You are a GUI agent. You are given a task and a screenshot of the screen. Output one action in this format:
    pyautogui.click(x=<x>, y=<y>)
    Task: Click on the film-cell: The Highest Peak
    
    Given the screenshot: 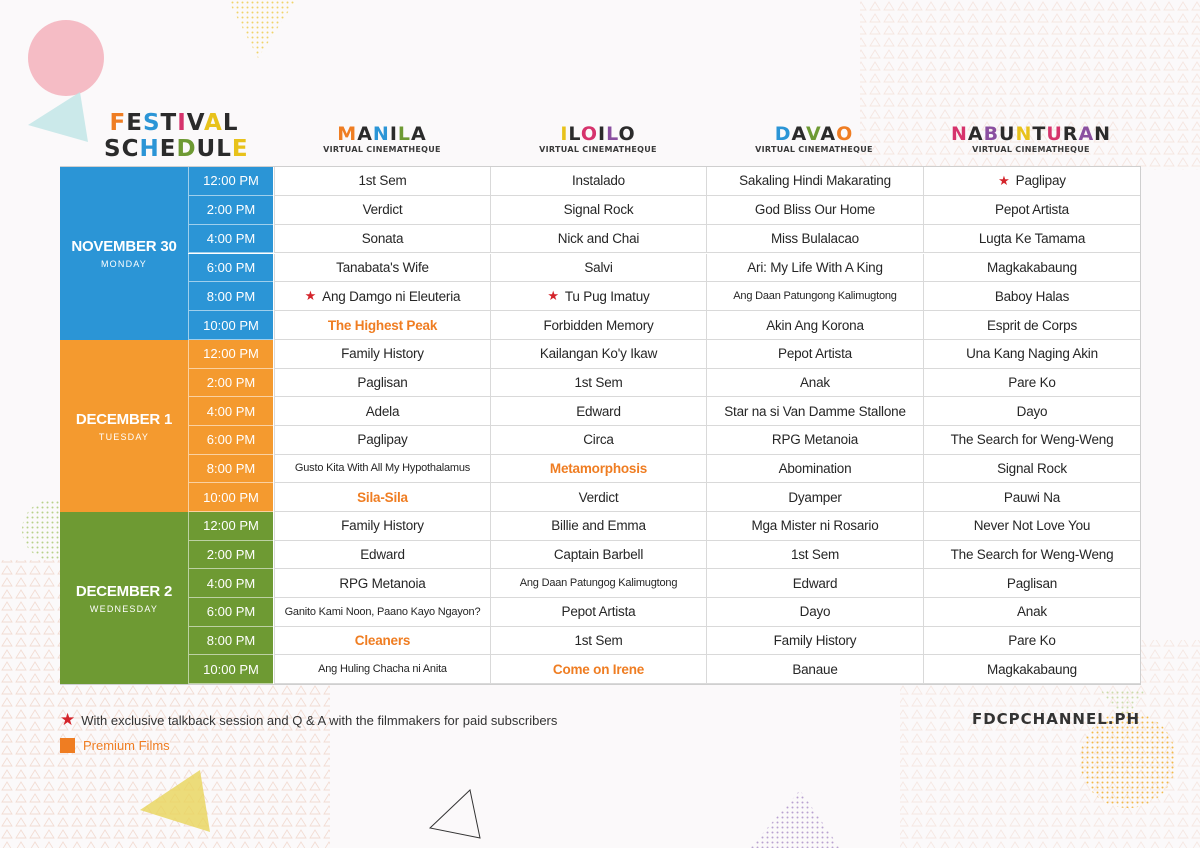 What is the action you would take?
    pyautogui.click(x=382, y=325)
    